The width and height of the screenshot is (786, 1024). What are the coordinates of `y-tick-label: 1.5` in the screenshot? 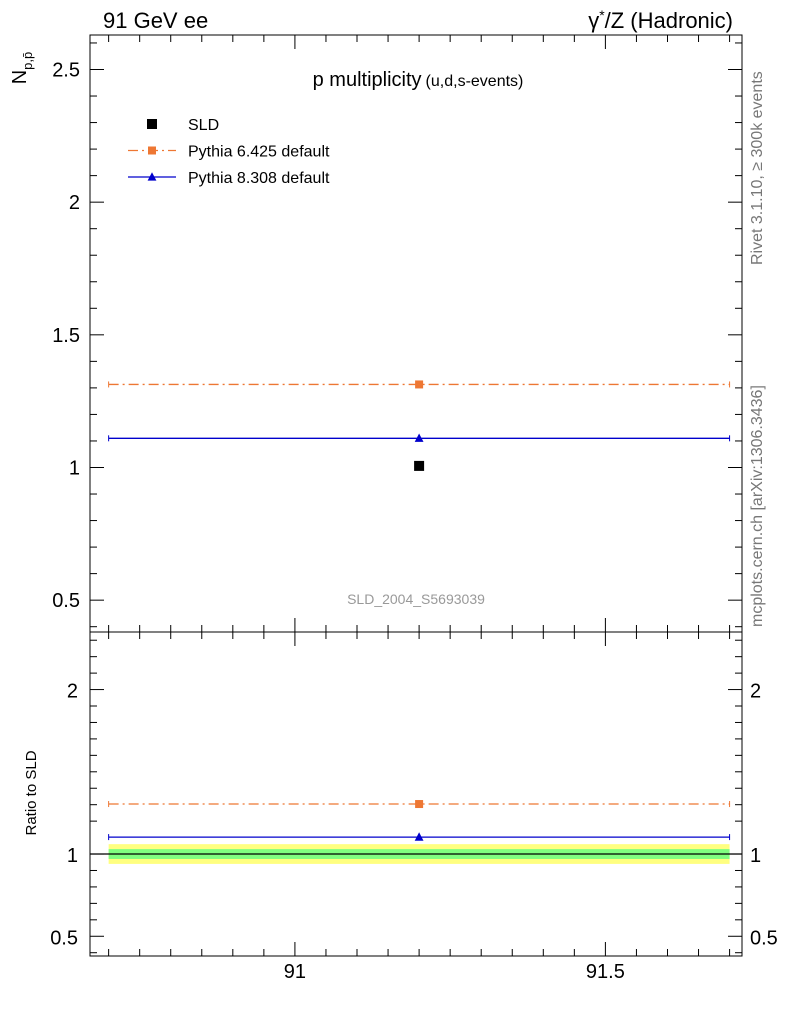 It's located at (66, 336).